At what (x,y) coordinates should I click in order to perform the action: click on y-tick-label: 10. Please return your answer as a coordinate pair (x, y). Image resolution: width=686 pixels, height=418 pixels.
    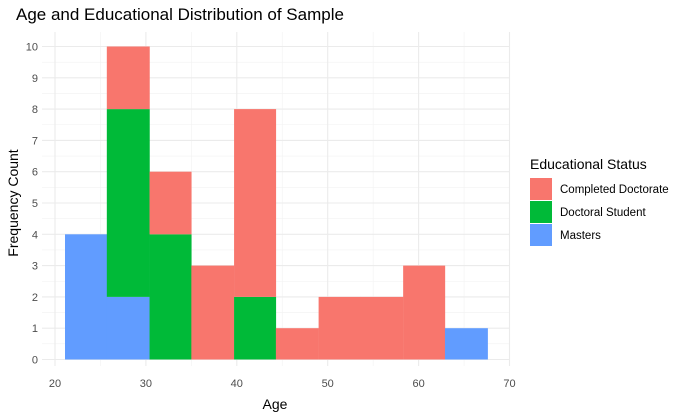
    Looking at the image, I should click on (32, 48).